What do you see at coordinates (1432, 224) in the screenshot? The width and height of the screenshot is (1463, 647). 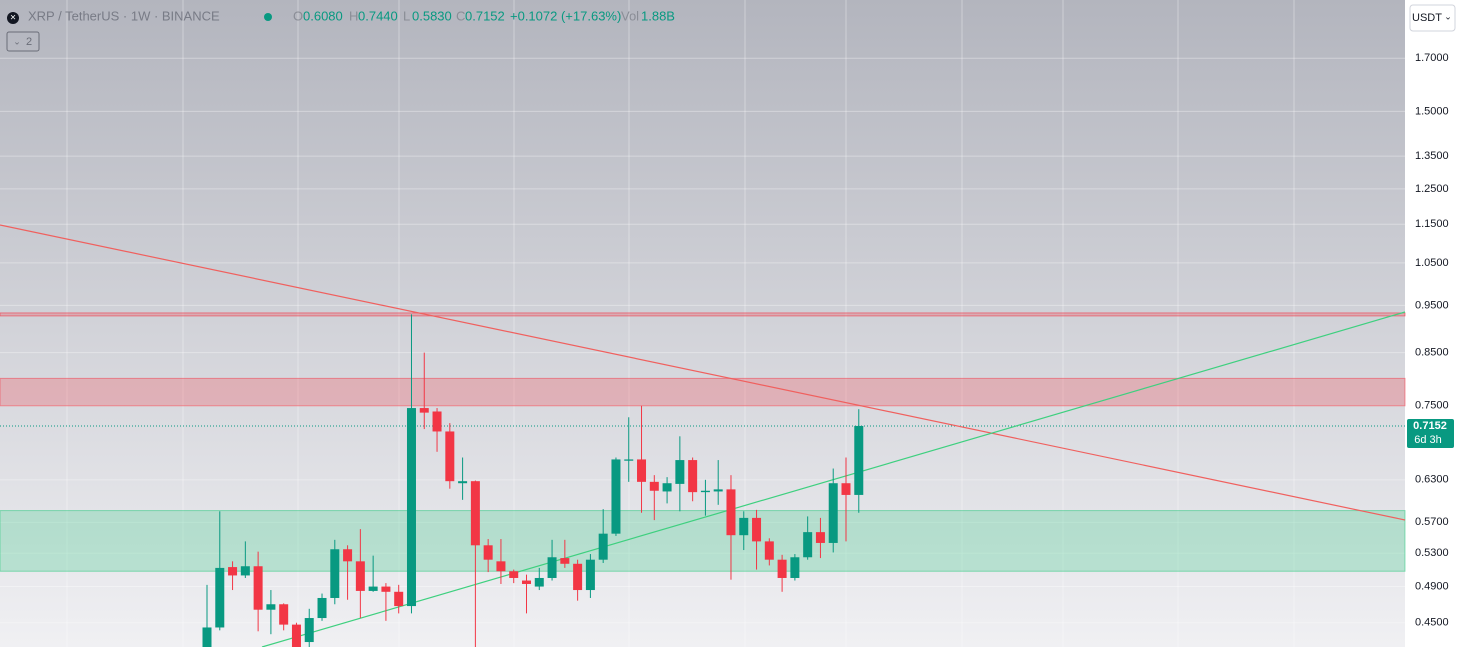 I see `y-tick-label: 1.1500` at bounding box center [1432, 224].